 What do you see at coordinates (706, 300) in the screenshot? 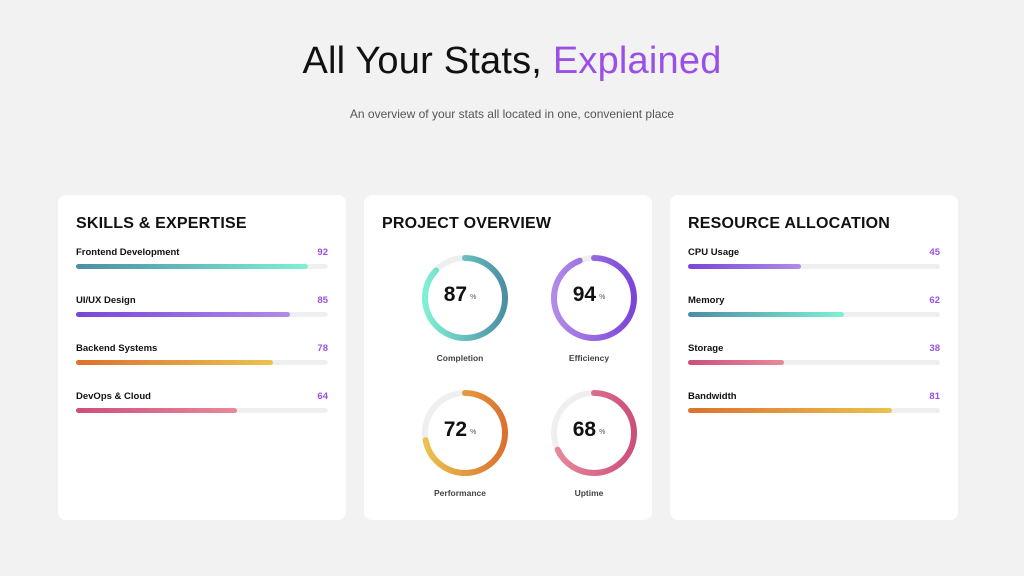
I see `resource-label: Memory` at bounding box center [706, 300].